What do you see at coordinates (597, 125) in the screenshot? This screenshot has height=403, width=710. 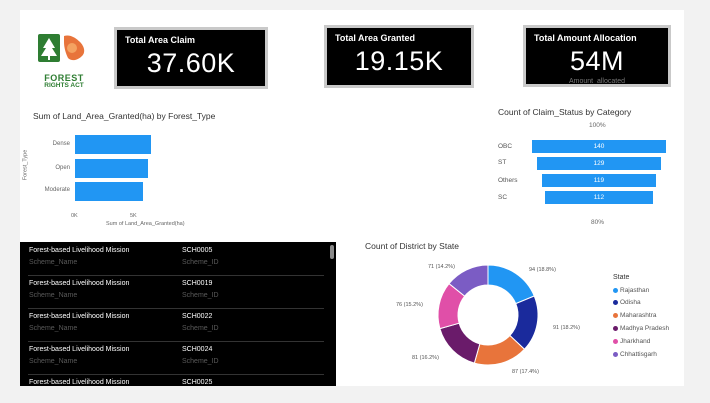 I see `funnel-top-label: 100%` at bounding box center [597, 125].